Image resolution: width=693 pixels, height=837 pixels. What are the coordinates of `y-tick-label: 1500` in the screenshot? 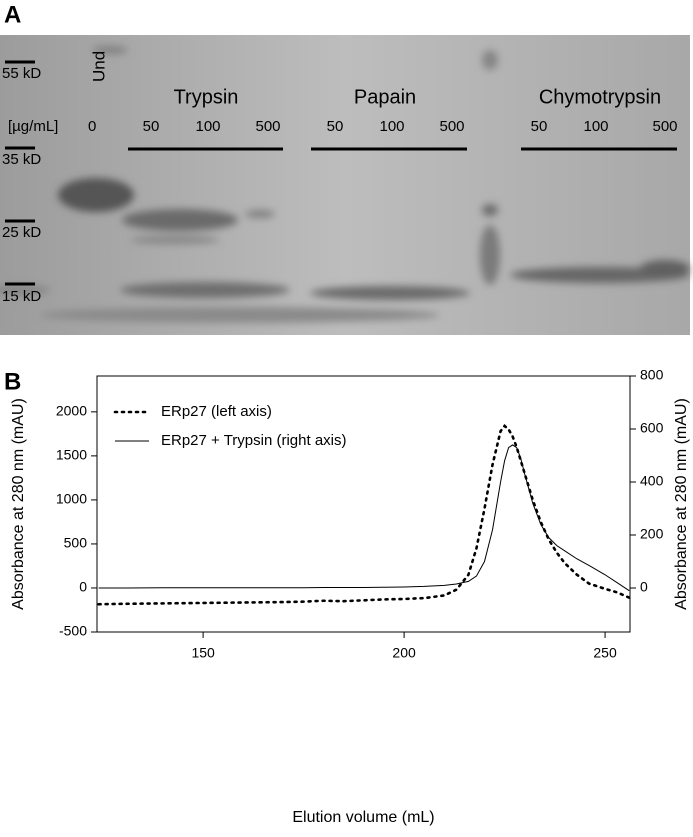 It's located at (71, 455).